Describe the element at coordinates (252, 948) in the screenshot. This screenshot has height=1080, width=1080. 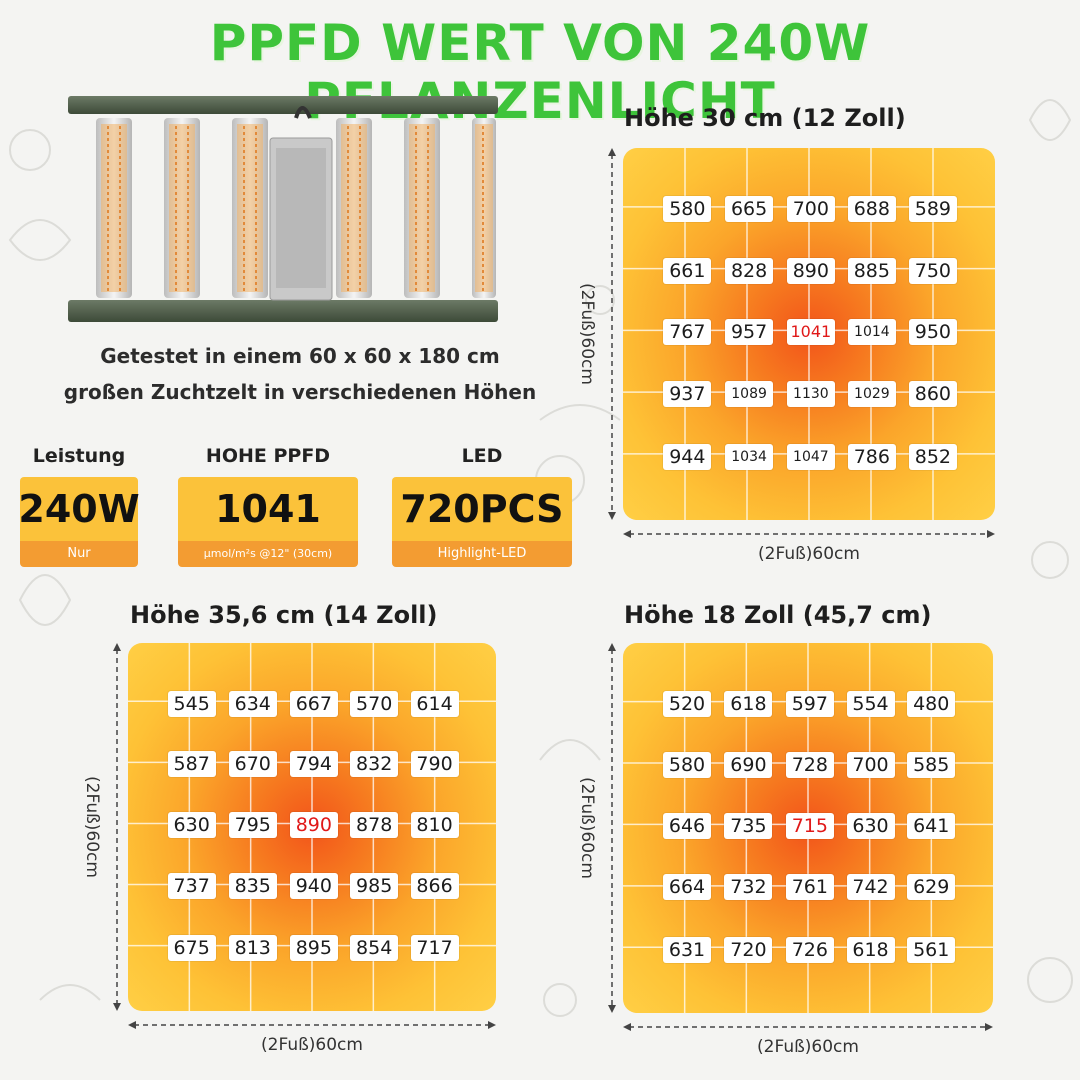
I see `ppfd-value-cell: 813` at that location.